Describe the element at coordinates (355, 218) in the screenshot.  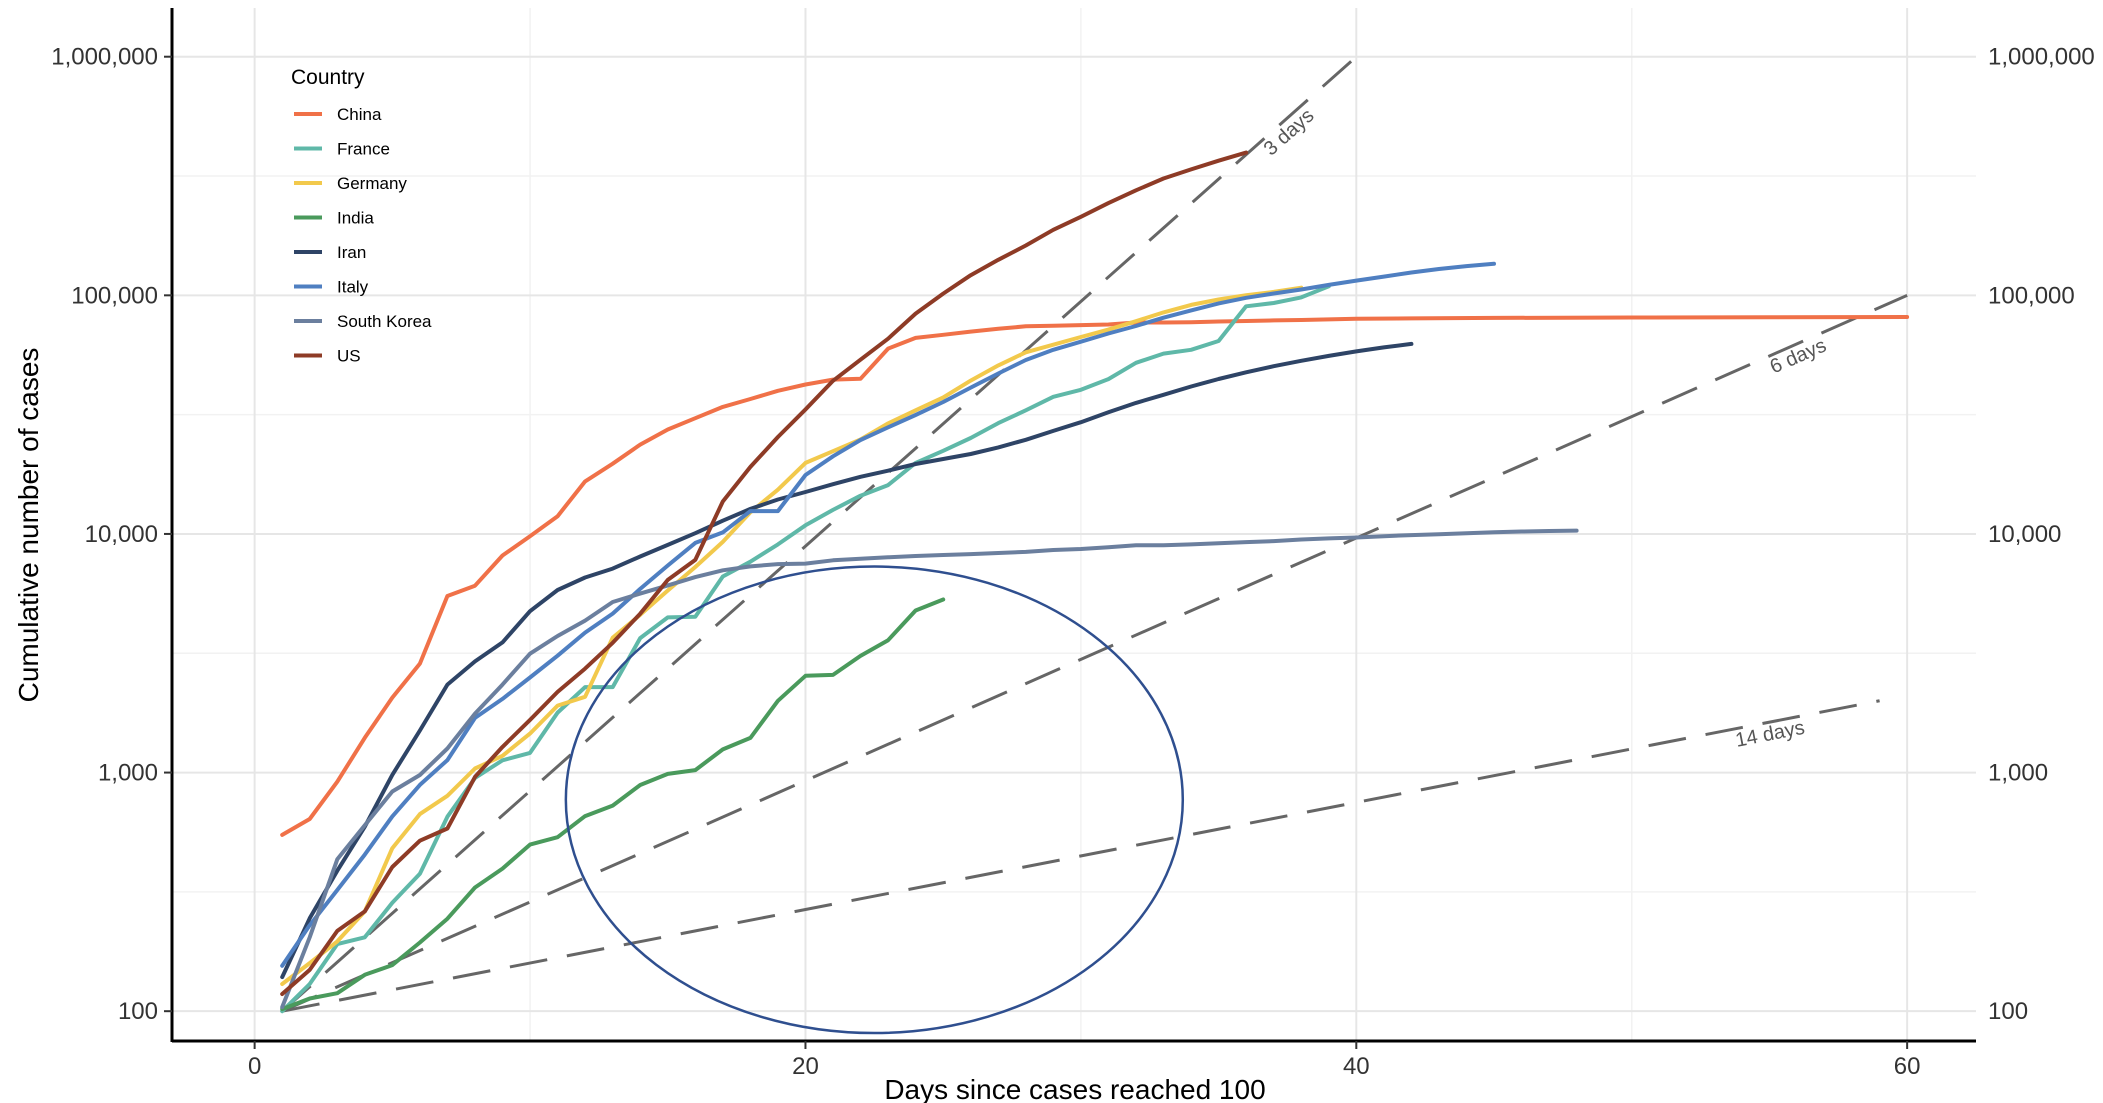
I see `legend-label: India` at that location.